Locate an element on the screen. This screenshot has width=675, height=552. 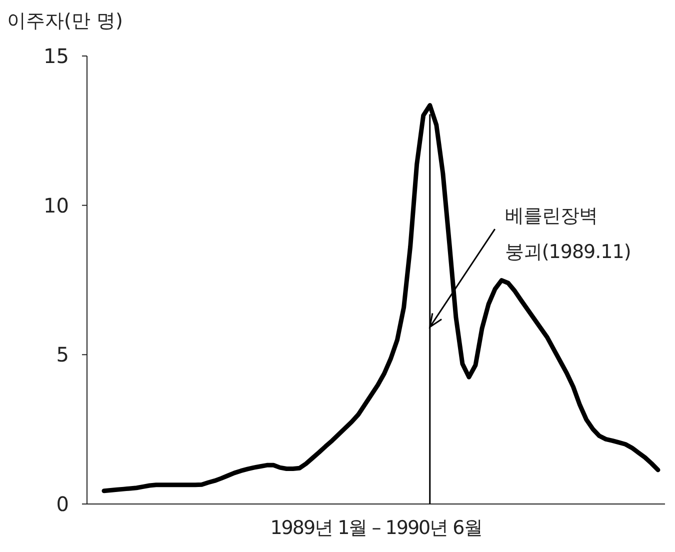
y-tick-label: 15 is located at coordinates (56, 56).